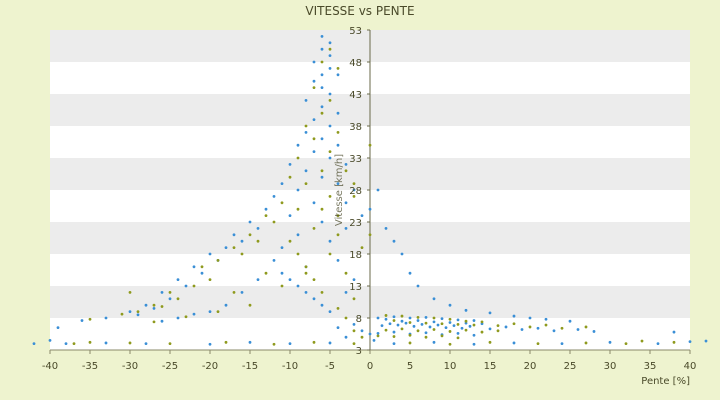 The width and height of the screenshot is (720, 400). I want to click on y-tick-label: 18, so click(355, 255).